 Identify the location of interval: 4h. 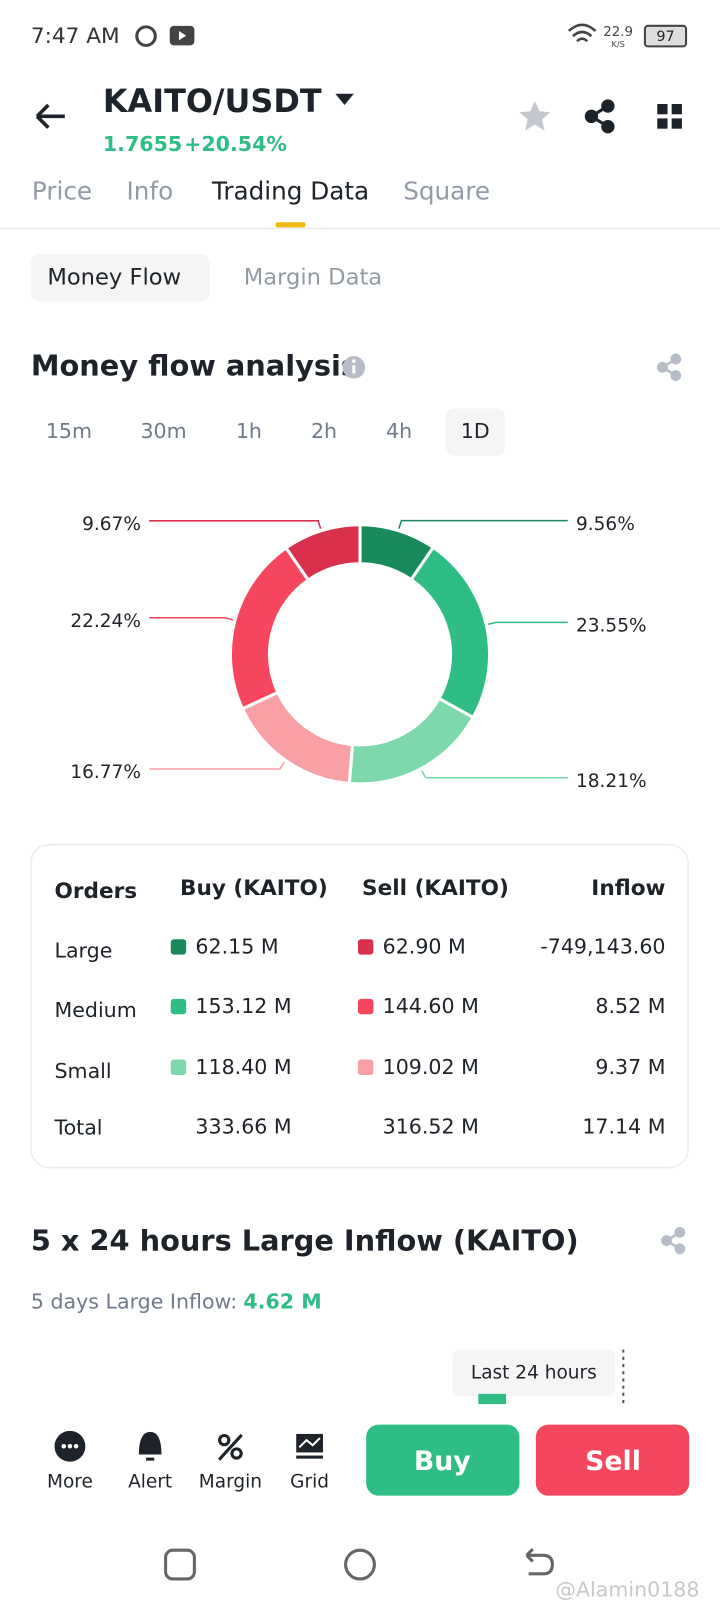
(399, 431).